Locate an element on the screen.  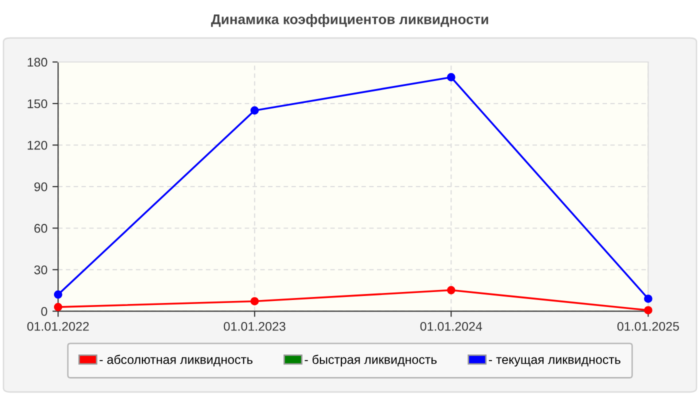
y-tick-label: 180 is located at coordinates (38, 62).